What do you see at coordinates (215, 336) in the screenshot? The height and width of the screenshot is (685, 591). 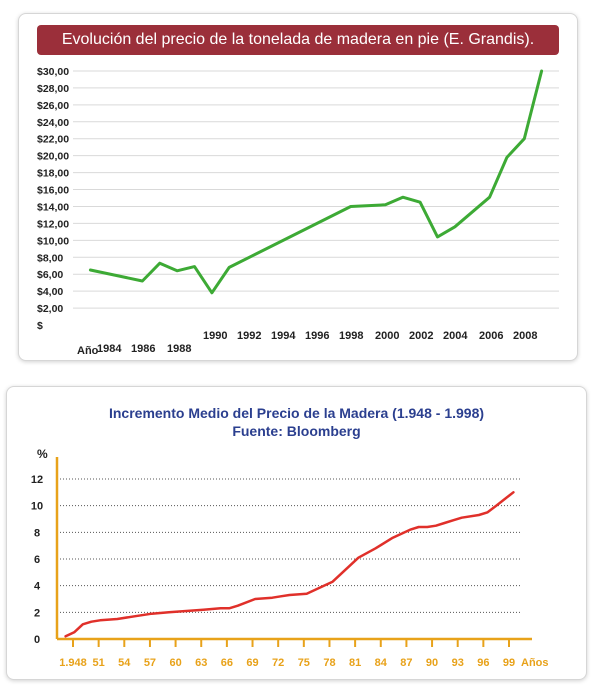 I see `x-tick-label: 1990` at bounding box center [215, 336].